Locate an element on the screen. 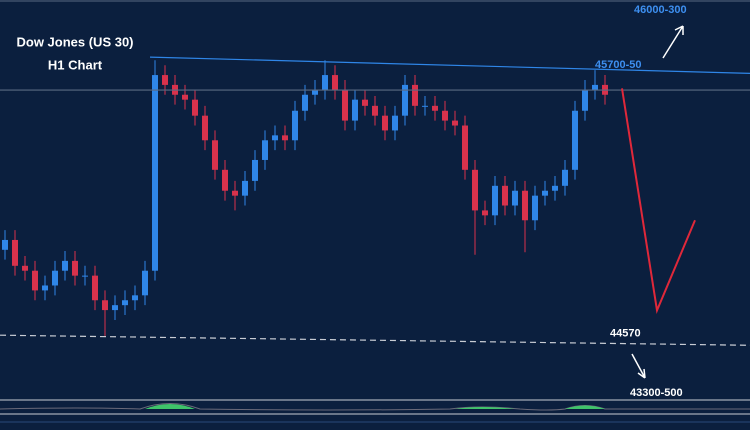 This screenshot has width=750, height=430. arrows is located at coordinates (657, 202).